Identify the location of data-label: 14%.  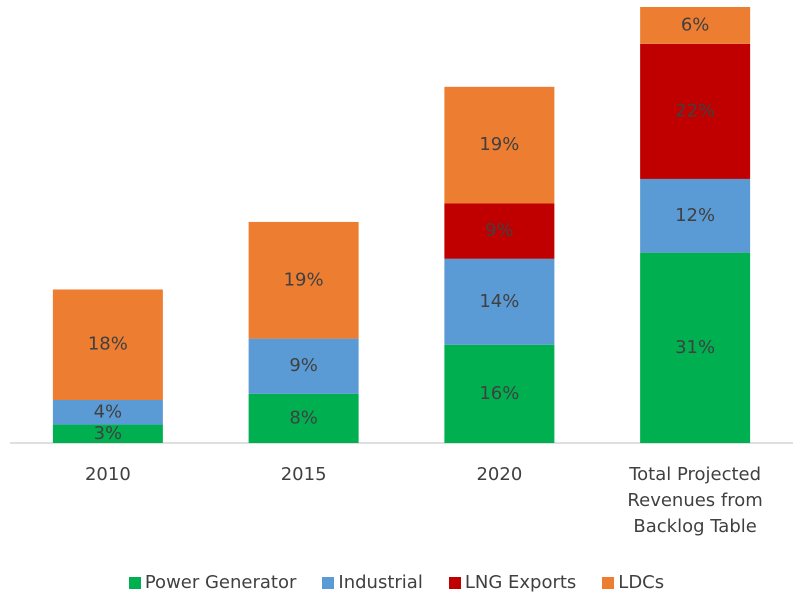
(499, 301).